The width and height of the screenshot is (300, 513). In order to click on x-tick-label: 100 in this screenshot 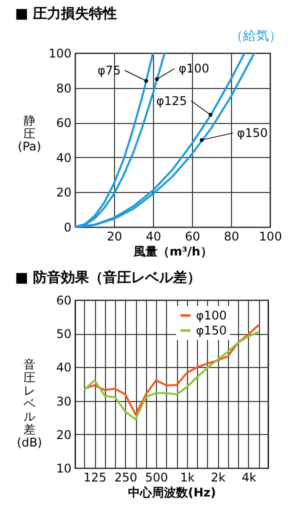, I will do `click(270, 237)`.